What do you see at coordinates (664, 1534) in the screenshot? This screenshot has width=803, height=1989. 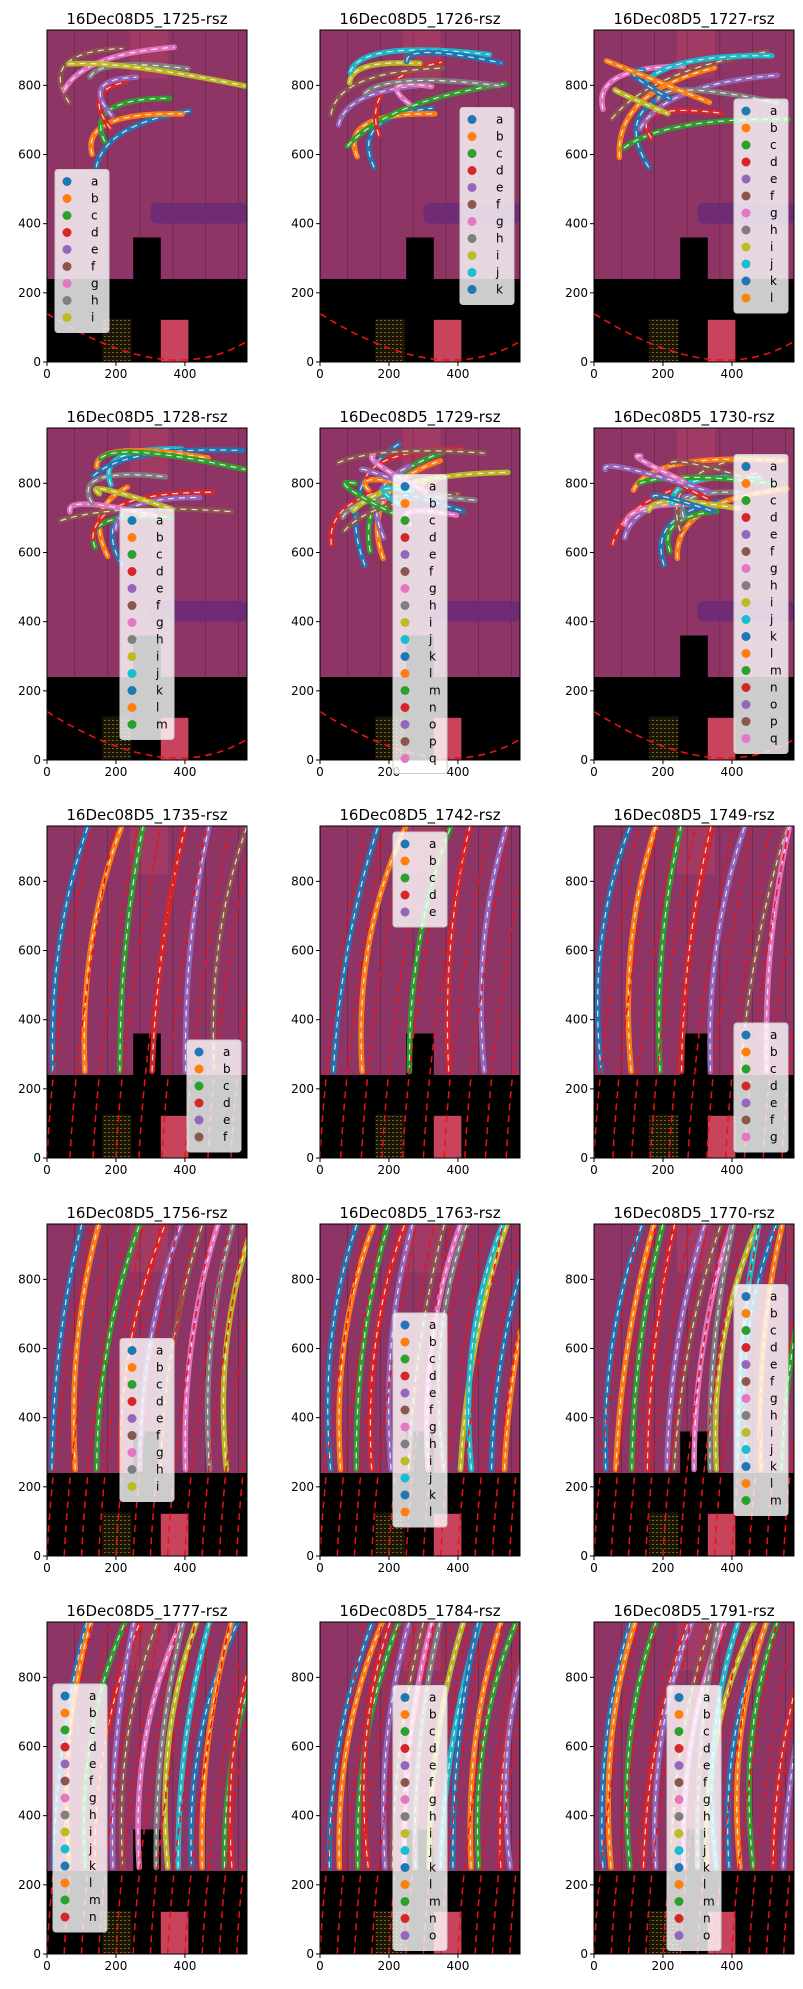 I see `grate` at bounding box center [664, 1534].